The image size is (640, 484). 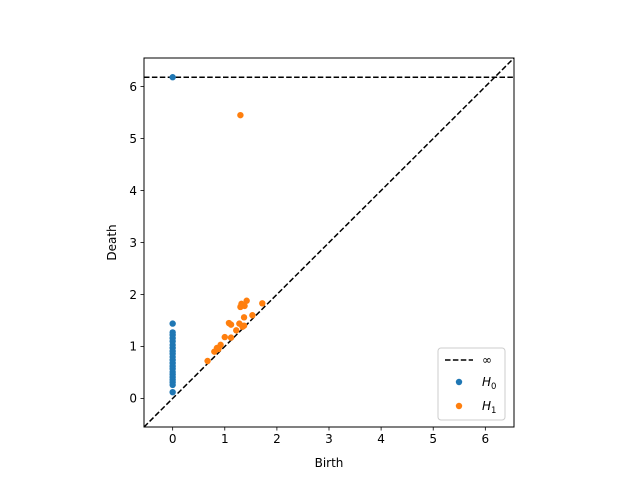 What do you see at coordinates (173, 439) in the screenshot?
I see `x-tick-label: 0` at bounding box center [173, 439].